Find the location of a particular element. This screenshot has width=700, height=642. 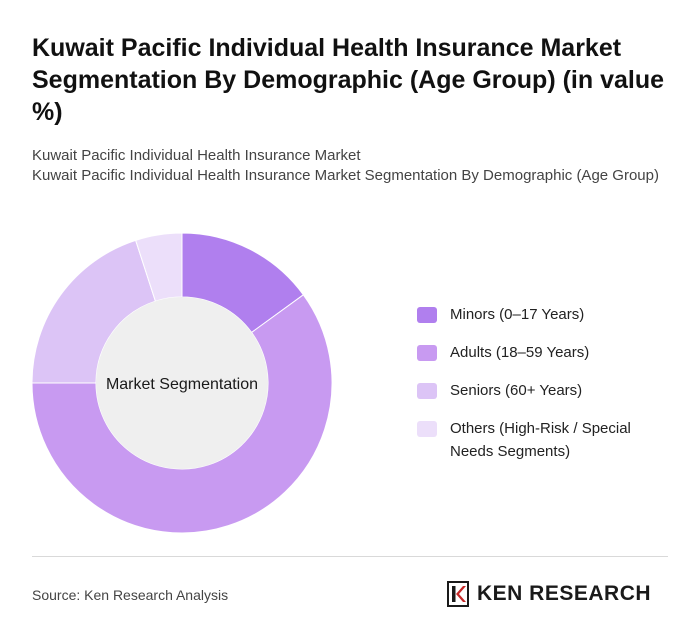

ken-research-logo-icon is located at coordinates (458, 594).